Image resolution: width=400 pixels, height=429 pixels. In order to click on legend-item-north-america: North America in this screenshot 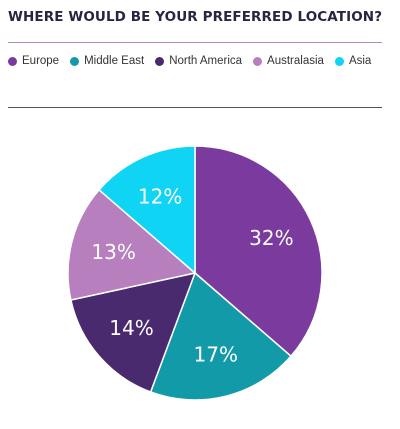, I will do `click(198, 61)`.